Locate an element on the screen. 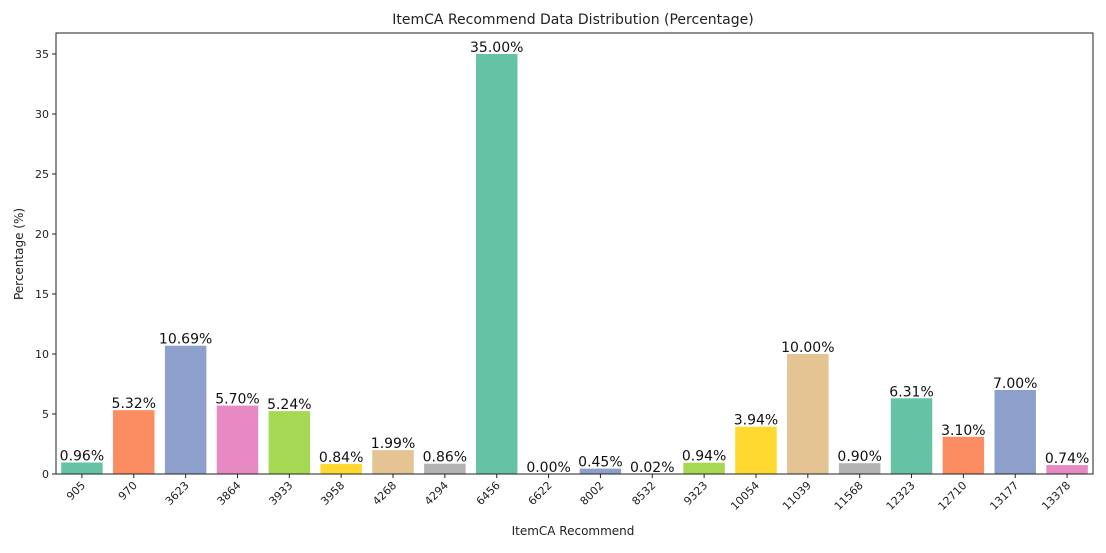 The width and height of the screenshot is (1106, 553). data-label-13177: 7.00% is located at coordinates (1015, 384).